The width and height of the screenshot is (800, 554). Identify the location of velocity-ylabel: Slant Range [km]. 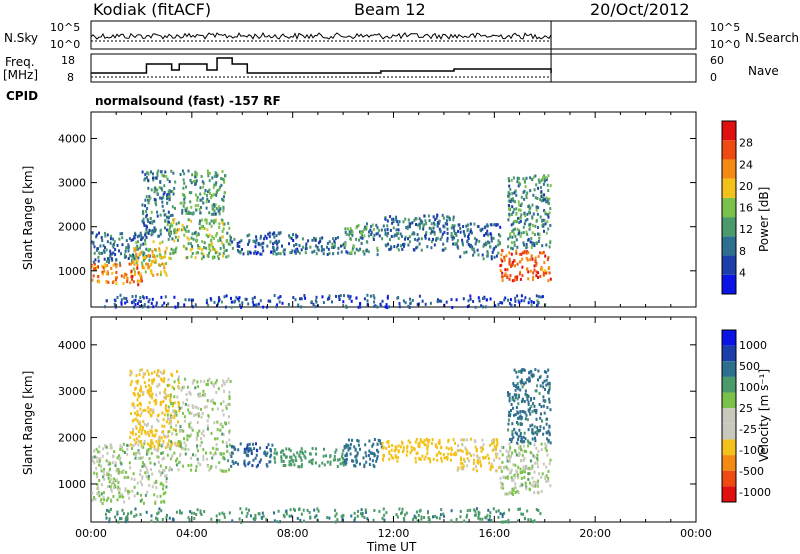
(28, 422).